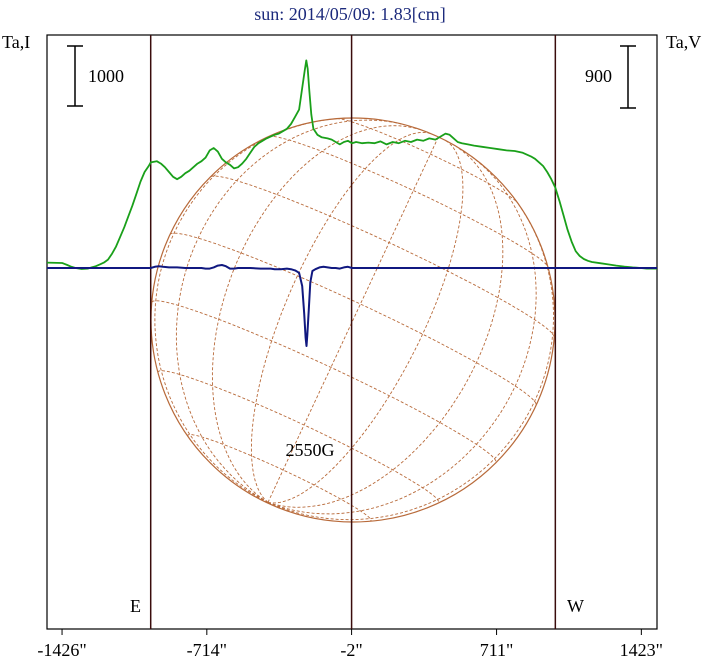 This screenshot has height=662, width=708. I want to click on x-tick-label-0: -1426", so click(61, 650).